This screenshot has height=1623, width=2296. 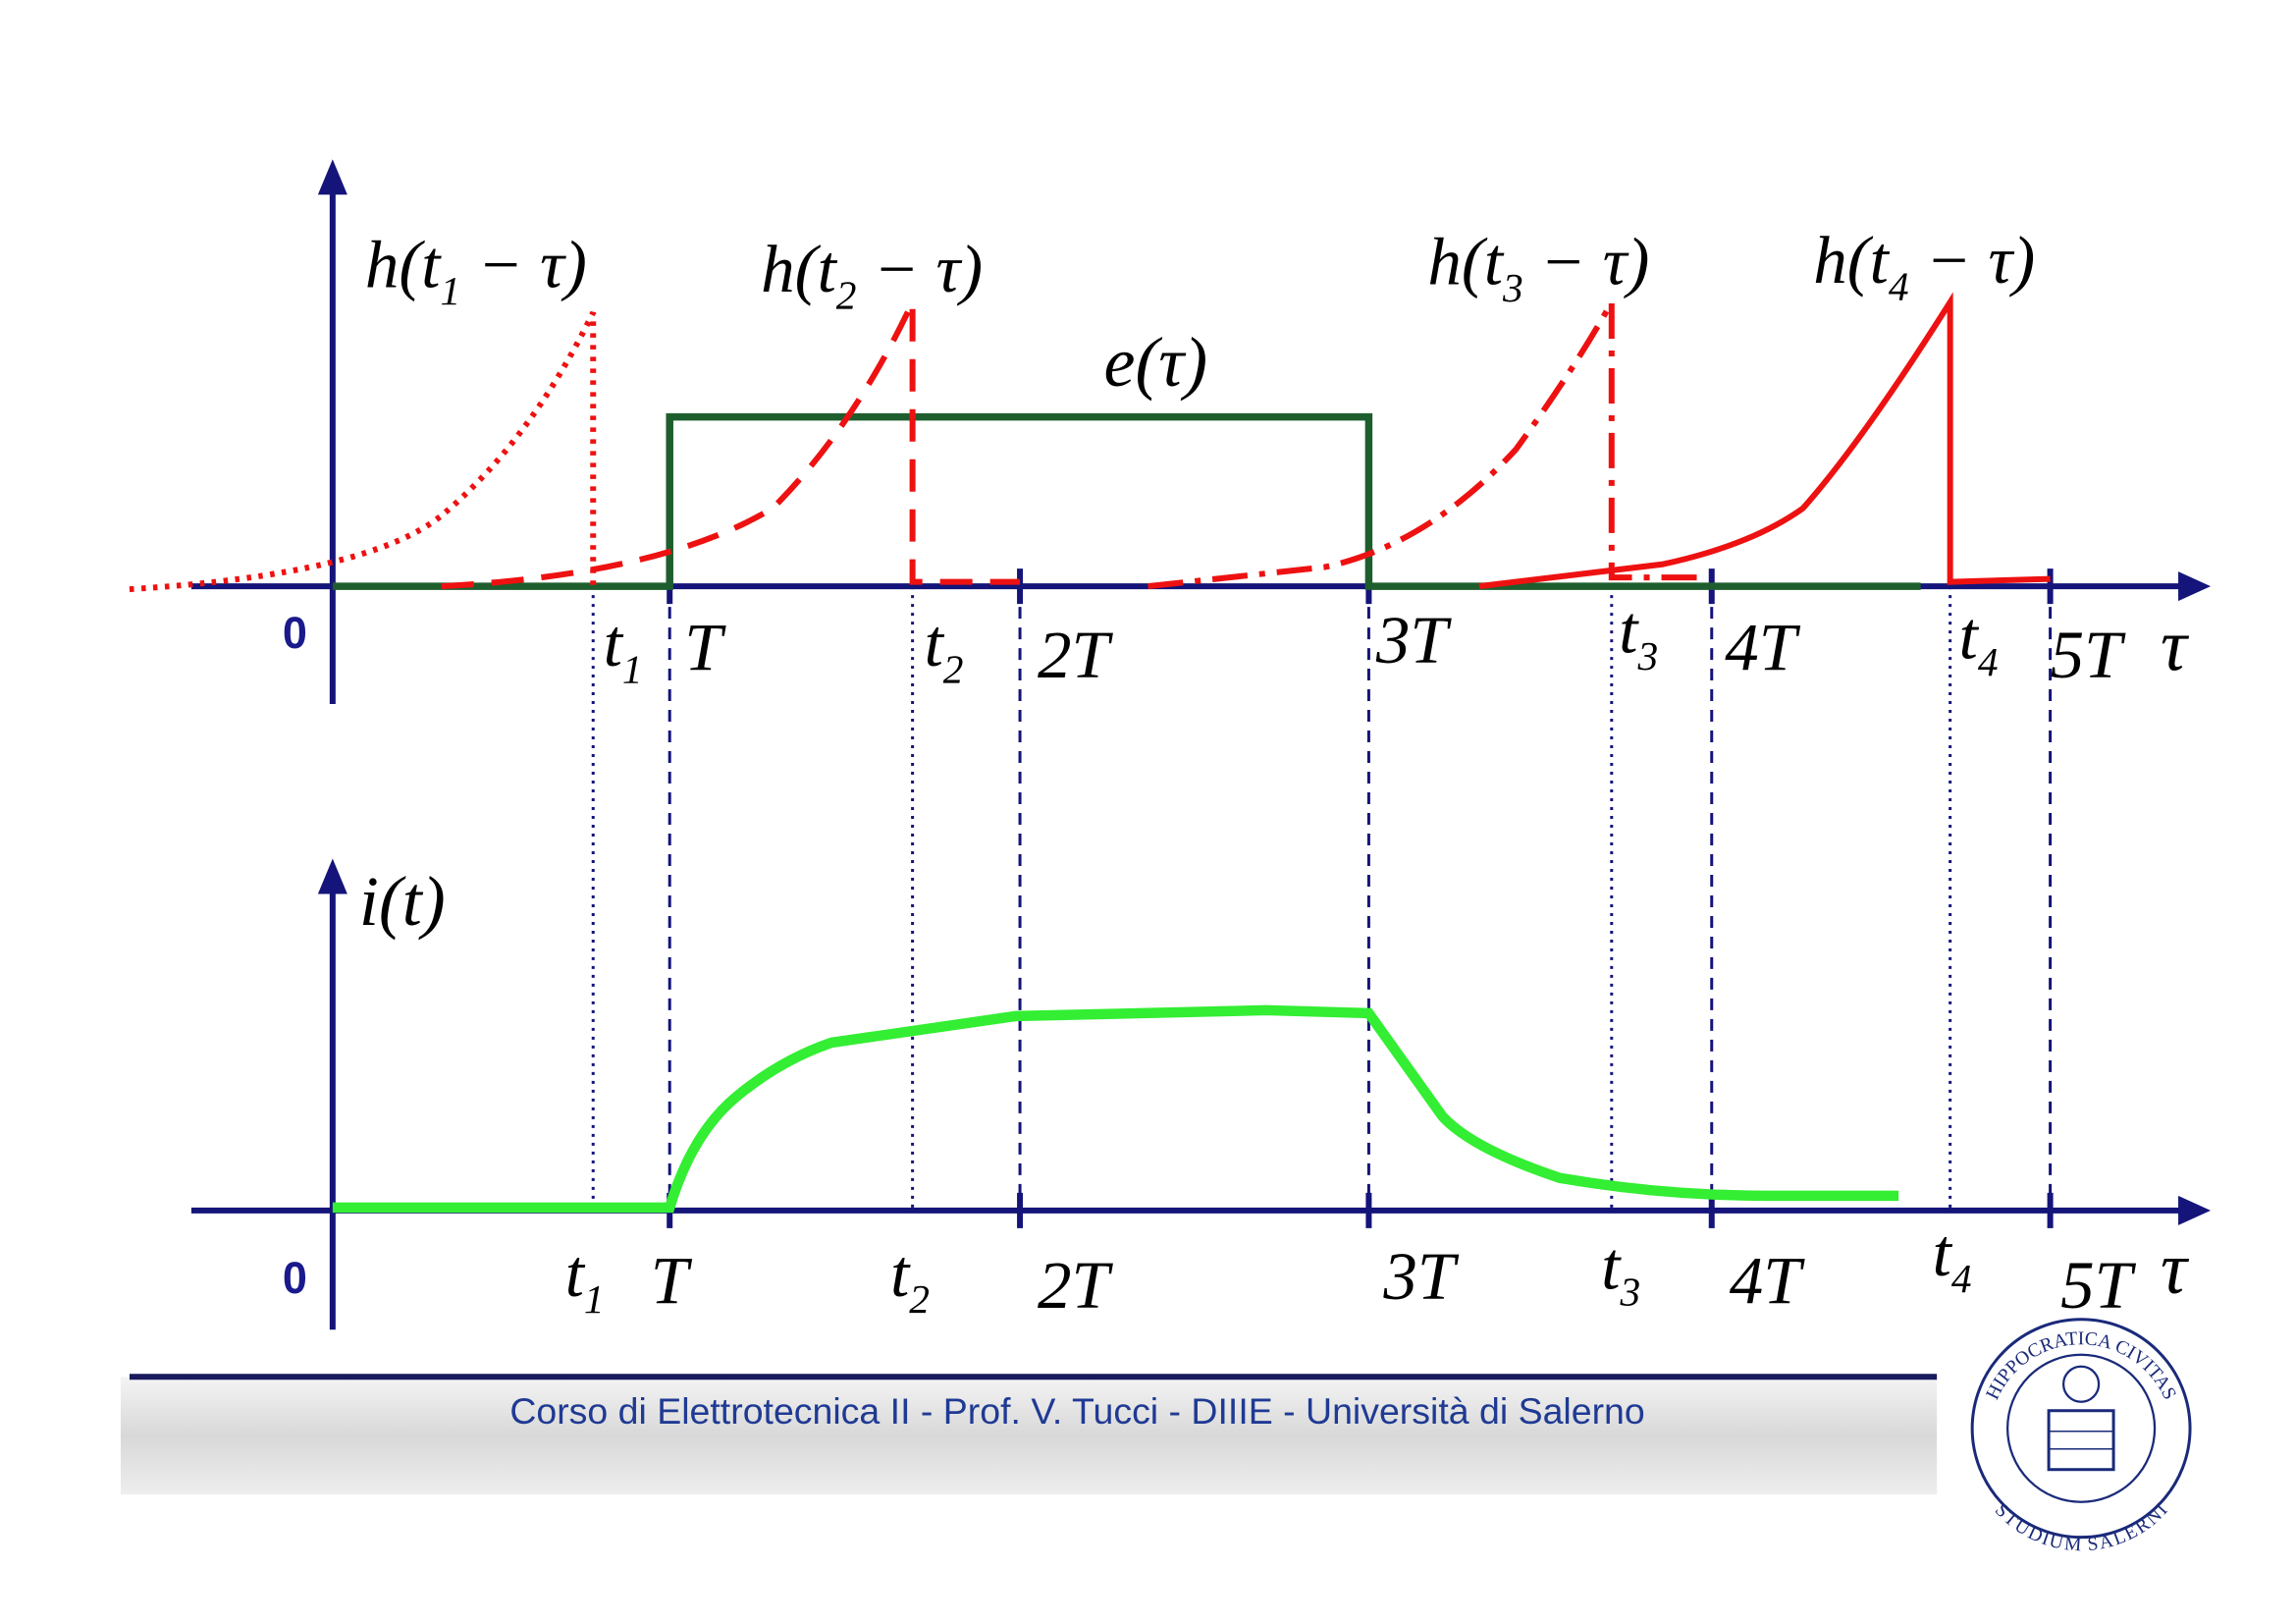 I want to click on input-pulse, so click(x=1126, y=501).